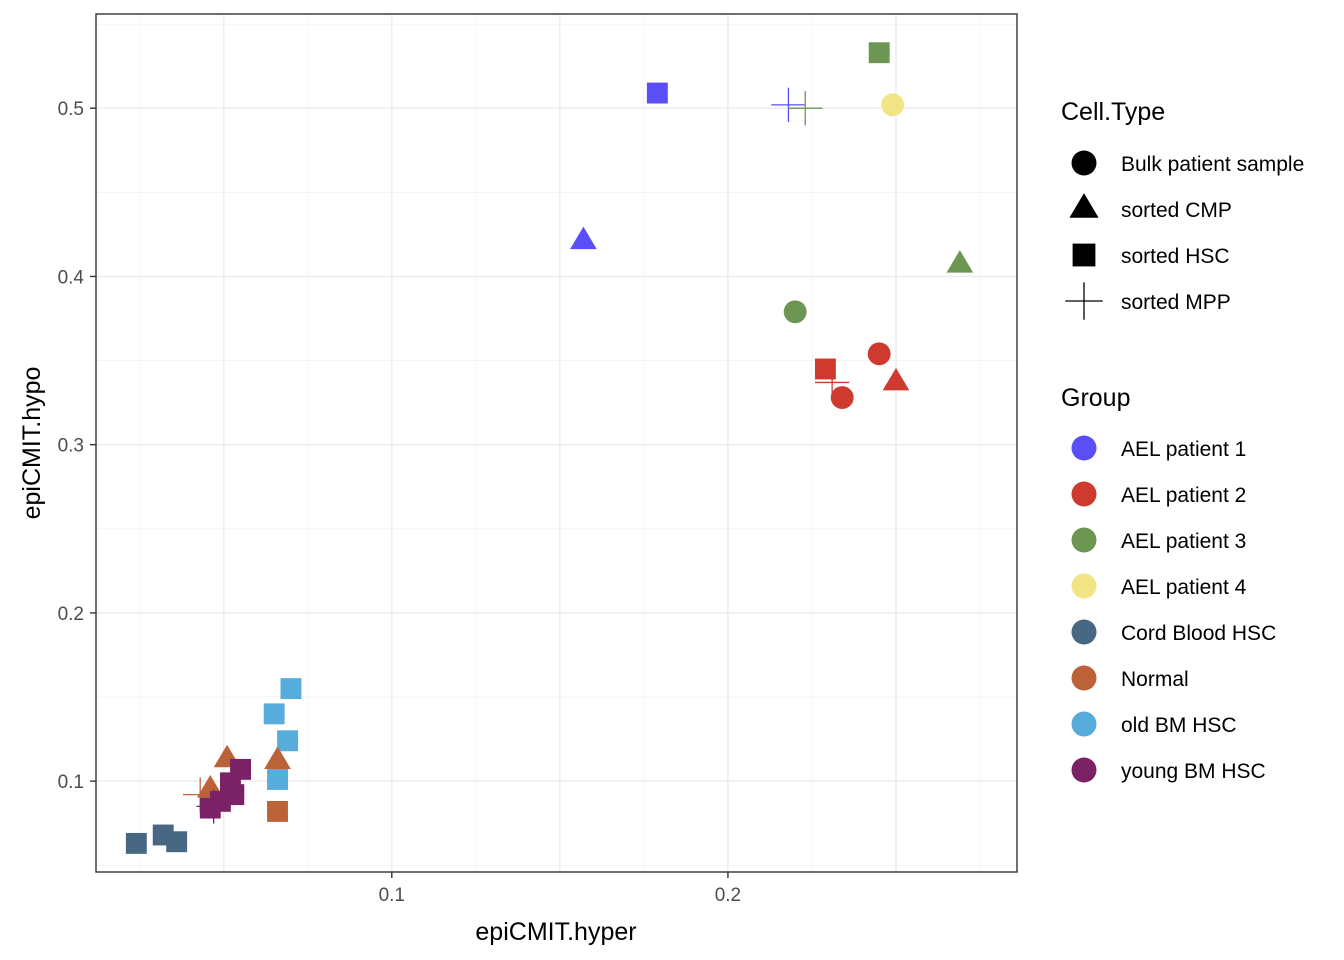  I want to click on legend-cell-type-title: Cell.Type, so click(1113, 112).